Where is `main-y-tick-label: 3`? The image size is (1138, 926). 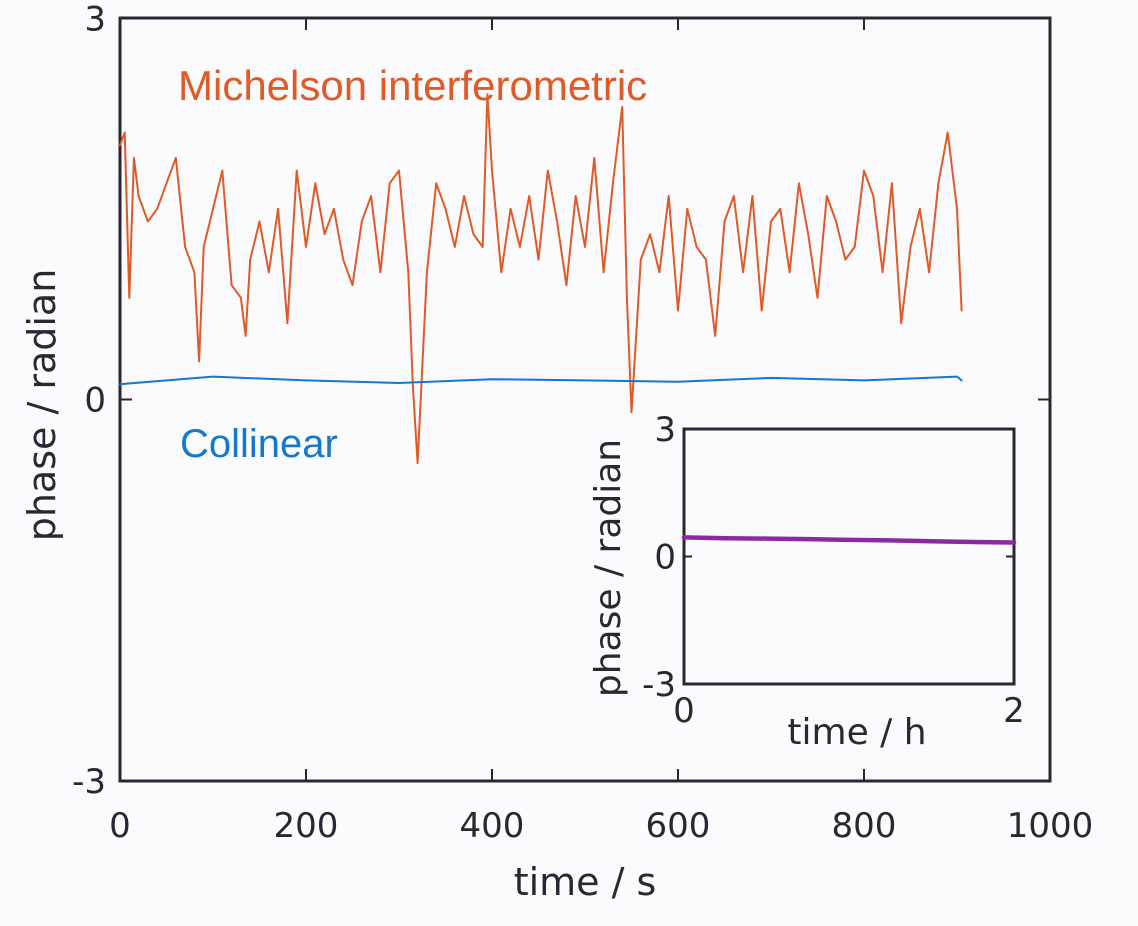 main-y-tick-label: 3 is located at coordinates (95, 19).